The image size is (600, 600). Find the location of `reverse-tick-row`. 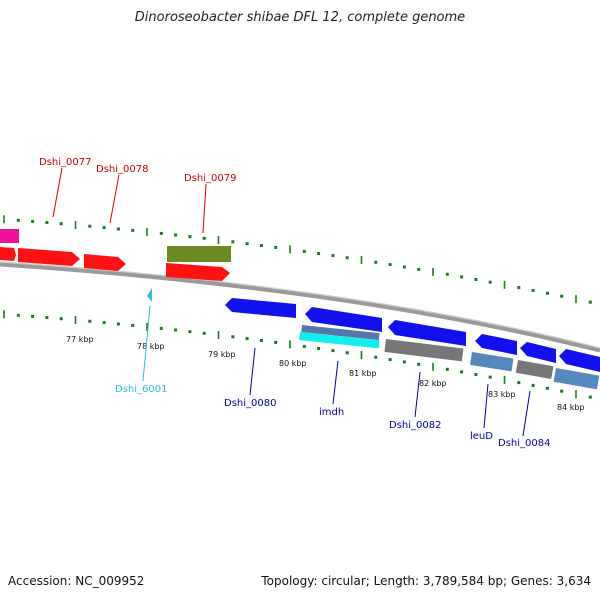

reverse-tick-row is located at coordinates (297, 354).